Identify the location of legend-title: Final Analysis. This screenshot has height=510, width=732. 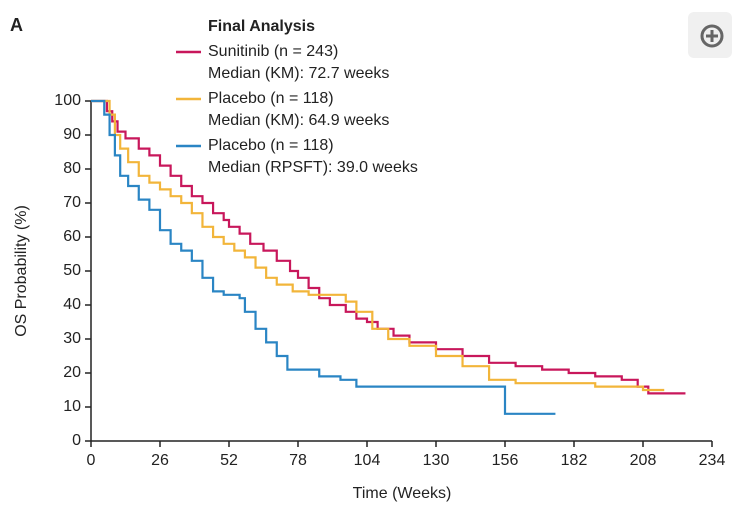
(261, 26).